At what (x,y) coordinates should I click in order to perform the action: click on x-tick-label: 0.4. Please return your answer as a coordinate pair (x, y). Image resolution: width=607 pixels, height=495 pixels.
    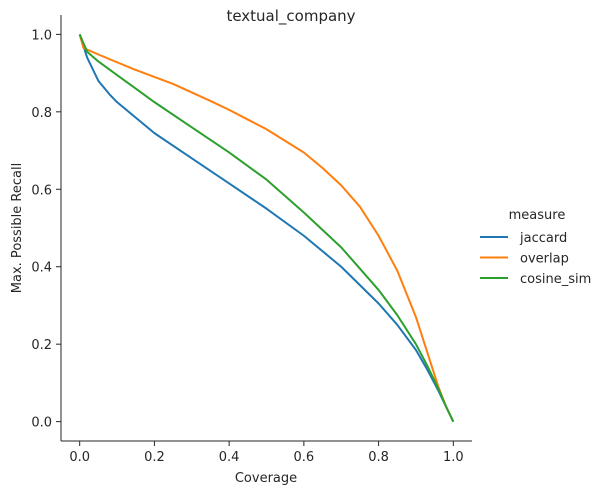
    Looking at the image, I should click on (229, 457).